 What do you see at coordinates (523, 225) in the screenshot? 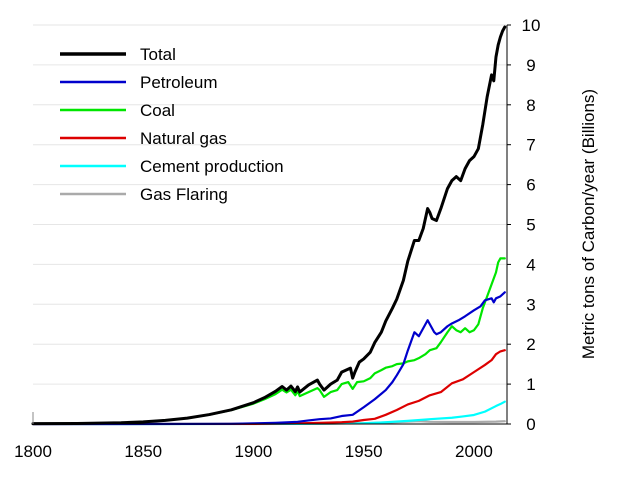
I see `y-axis-ticks: 0 1 2 3 4 5 6 7 8 9 10` at bounding box center [523, 225].